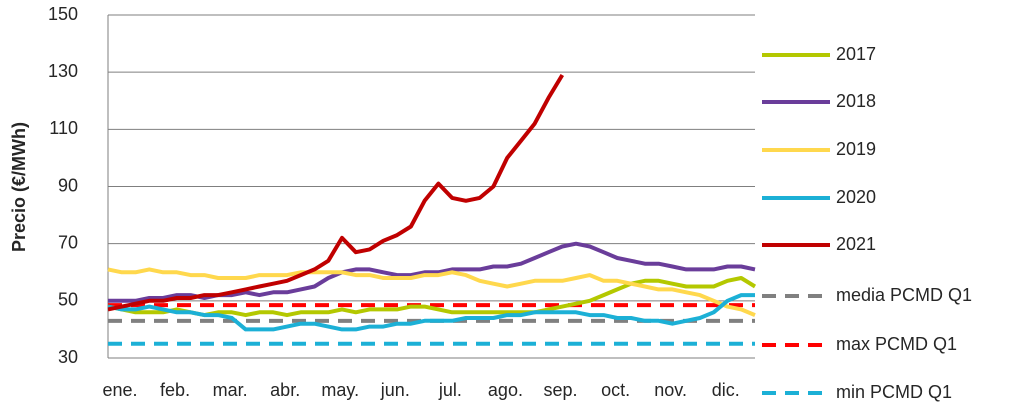 The width and height of the screenshot is (1015, 411). What do you see at coordinates (894, 392) in the screenshot?
I see `legend-label: min PCMD Q1` at bounding box center [894, 392].